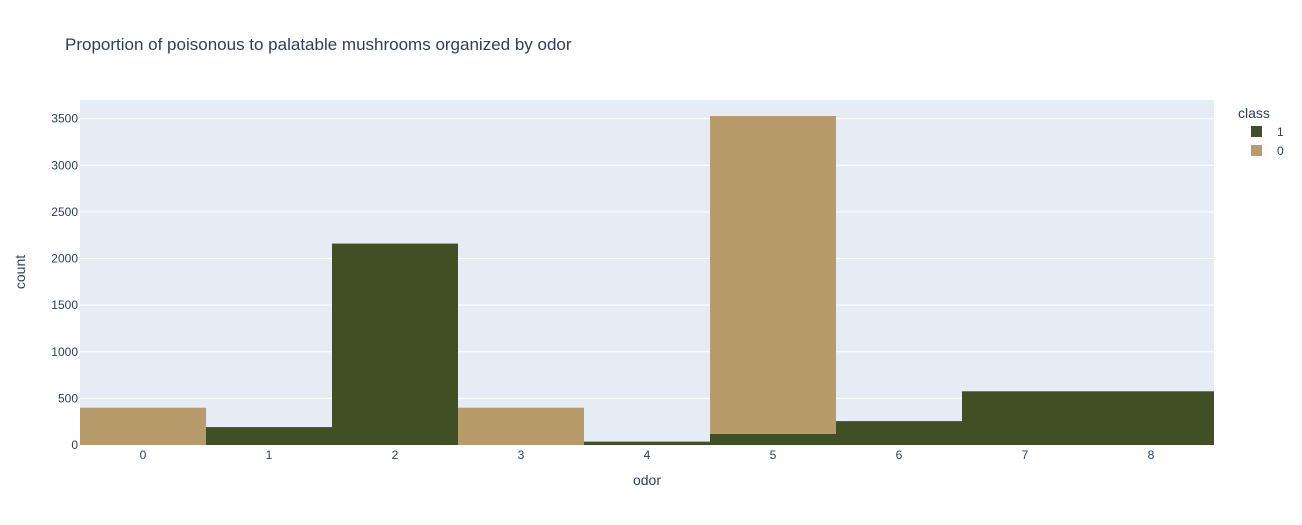 The image size is (1302, 525). Describe the element at coordinates (64, 259) in the screenshot. I see `y-tick-label: 2000` at that location.